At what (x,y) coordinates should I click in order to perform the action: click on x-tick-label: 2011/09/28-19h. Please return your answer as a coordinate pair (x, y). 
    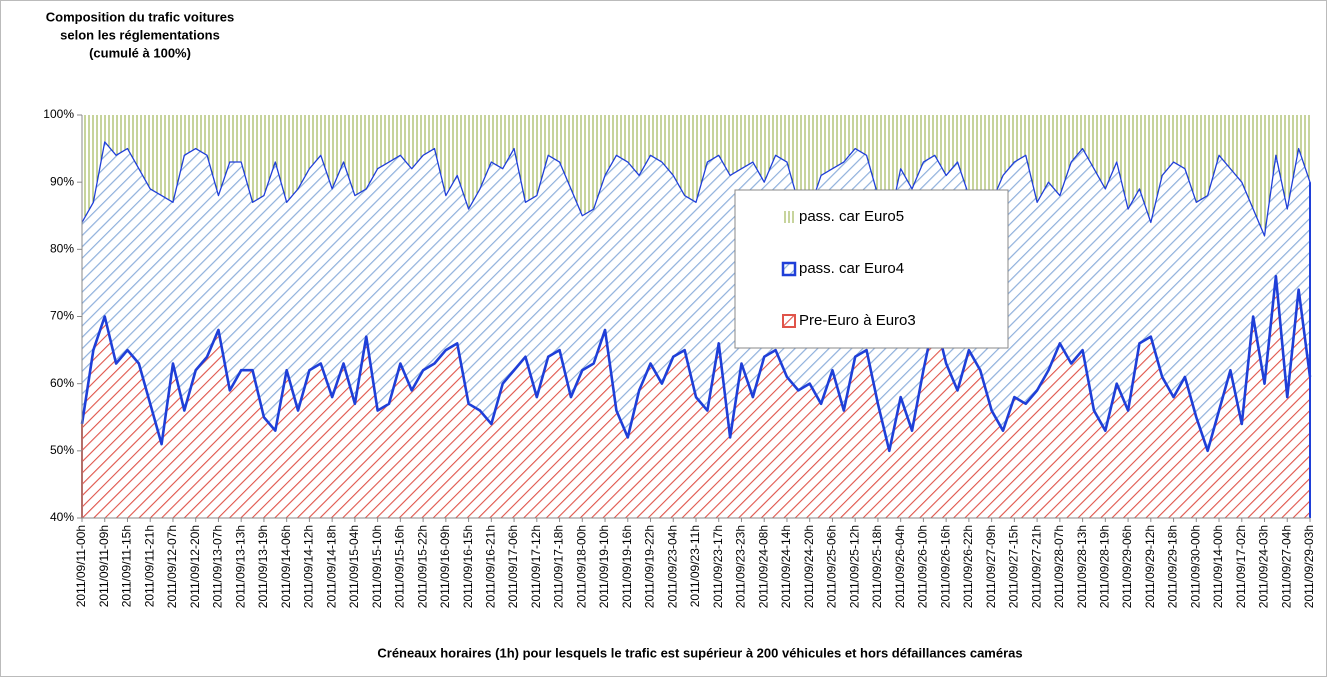
    Looking at the image, I should click on (1105, 566).